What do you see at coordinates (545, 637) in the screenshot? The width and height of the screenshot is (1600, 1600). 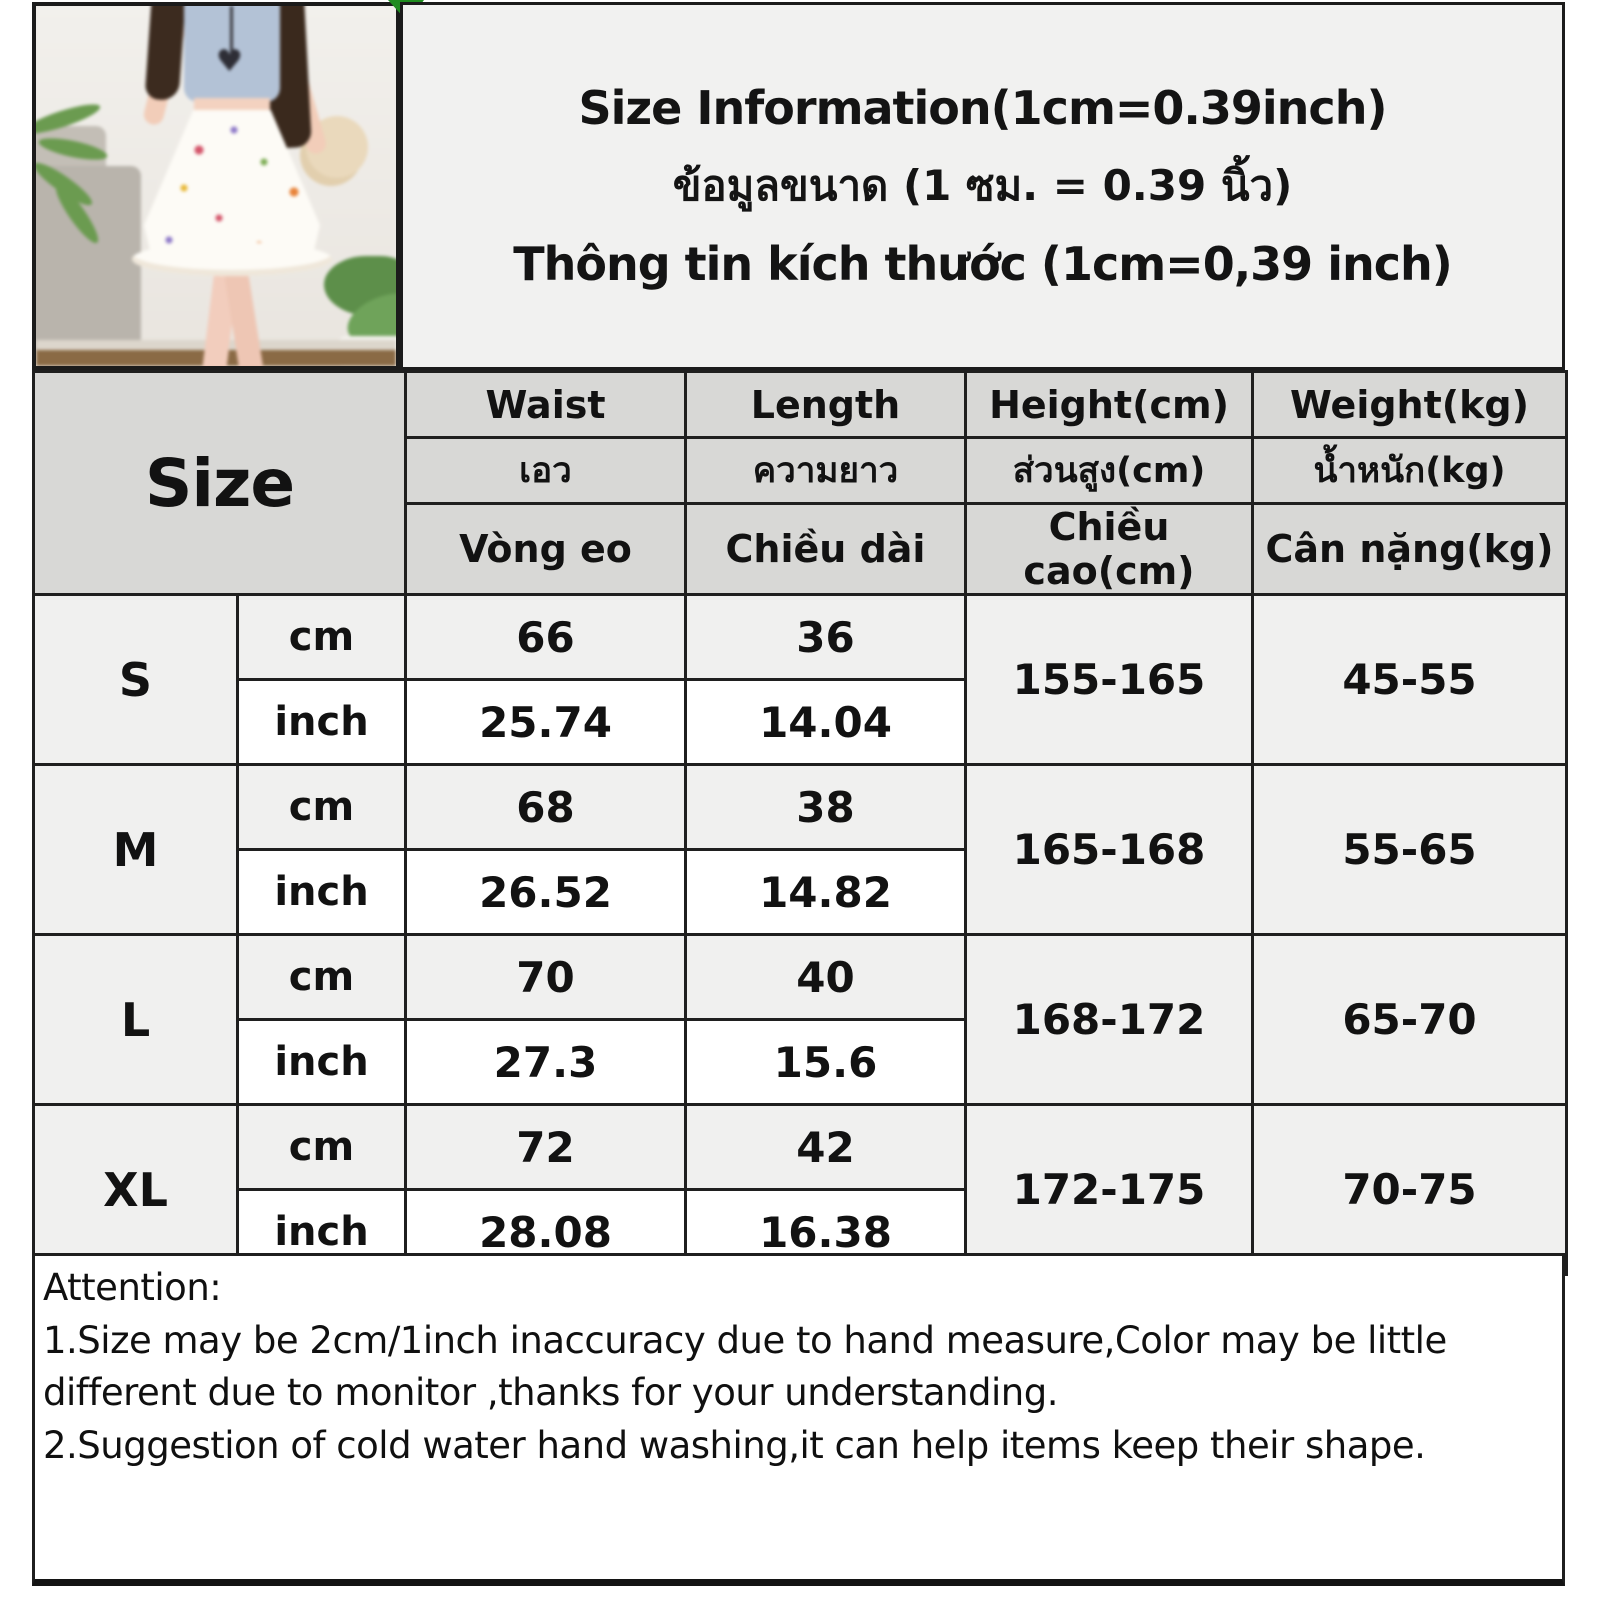 I see `s-waist-cm: 66` at bounding box center [545, 637].